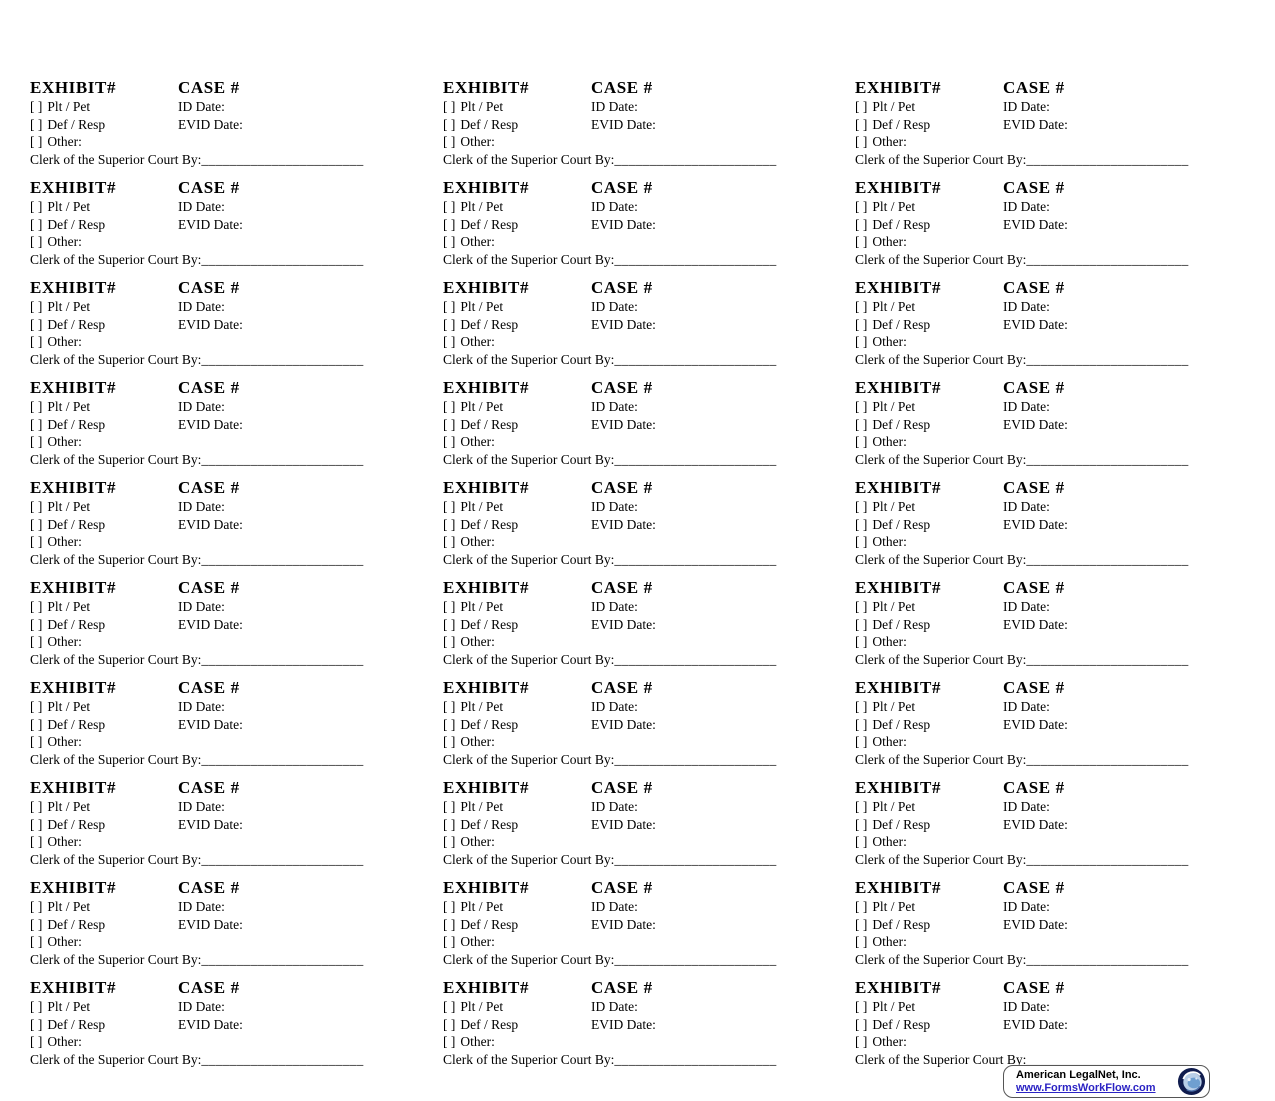 Image resolution: width=1275 pixels, height=1101 pixels. Describe the element at coordinates (1086, 1087) in the screenshot. I see `formsworkflow-link: www.FormsWorkFlow.com` at that location.